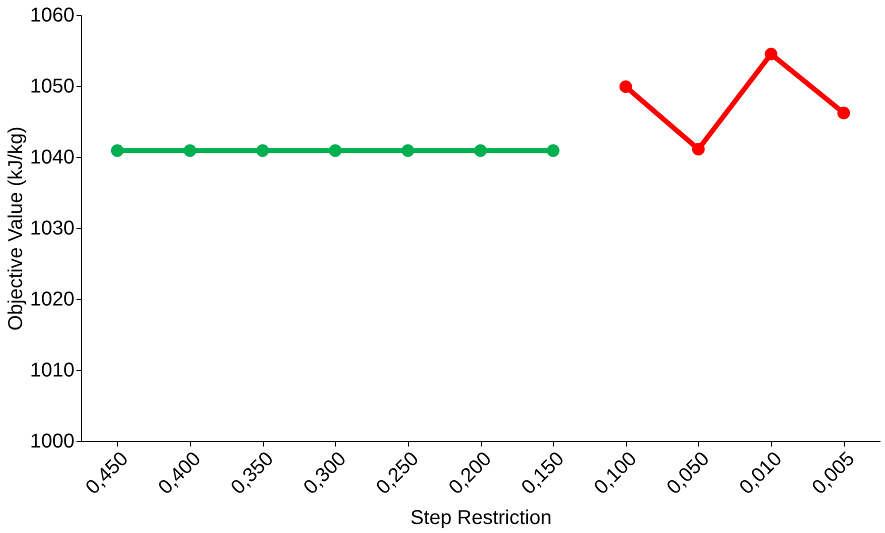  I want to click on y-axis-title: Objective Value (kJ/kg), so click(16, 228).